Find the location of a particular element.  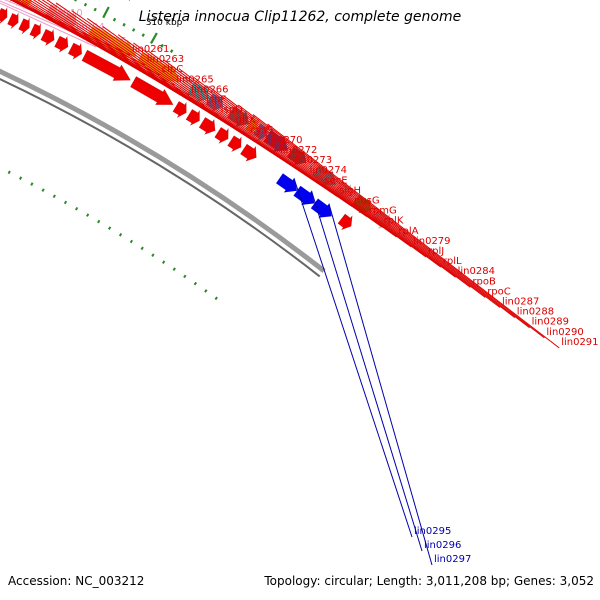

gene-label: lin0287 is located at coordinates (520, 302).